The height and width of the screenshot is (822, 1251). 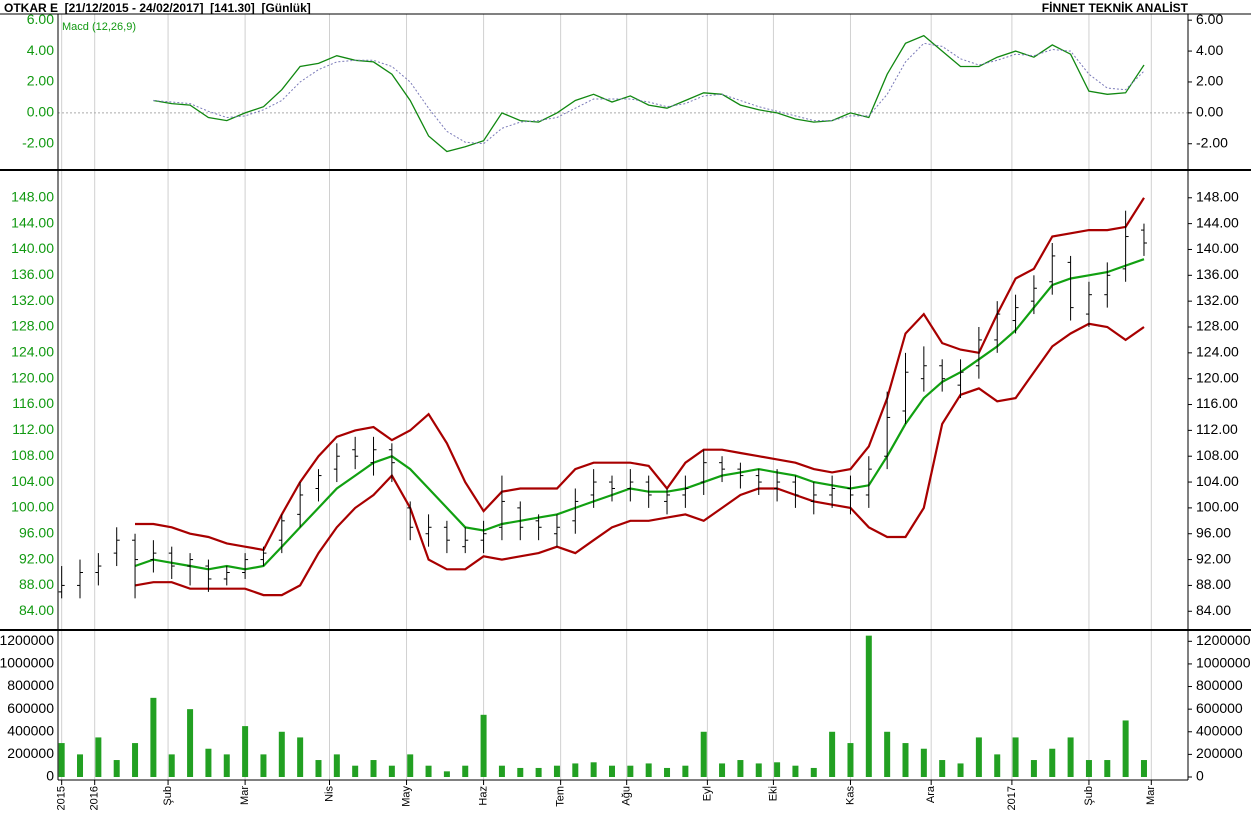 What do you see at coordinates (1217, 274) in the screenshot?
I see `y-tick-label: 136.00` at bounding box center [1217, 274].